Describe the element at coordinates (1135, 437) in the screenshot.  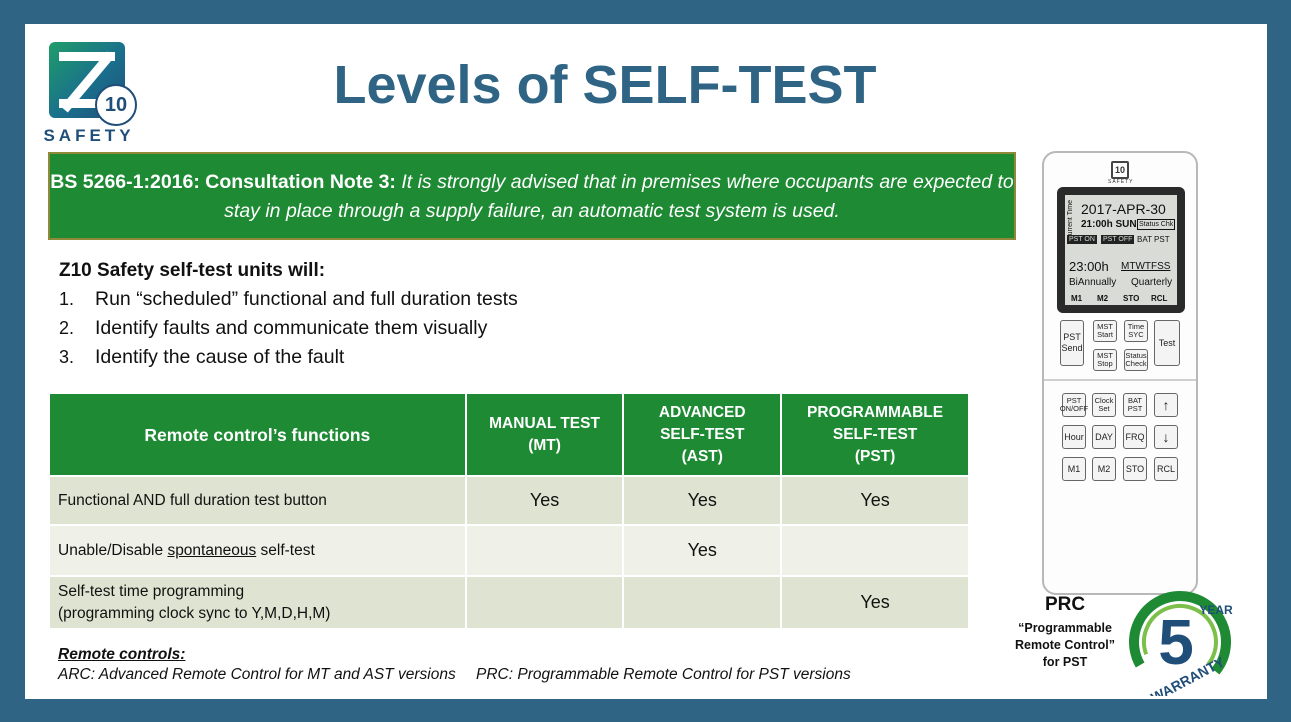
I see `frq-button: FRQ` at that location.